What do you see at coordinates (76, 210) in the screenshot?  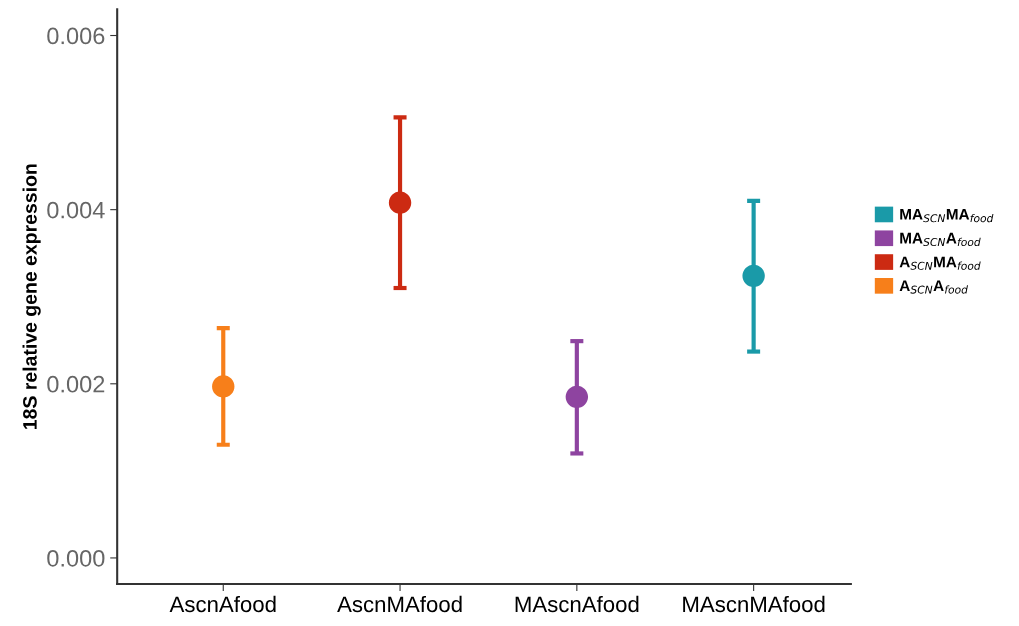 I see `y-tick-label: 0.004` at bounding box center [76, 210].